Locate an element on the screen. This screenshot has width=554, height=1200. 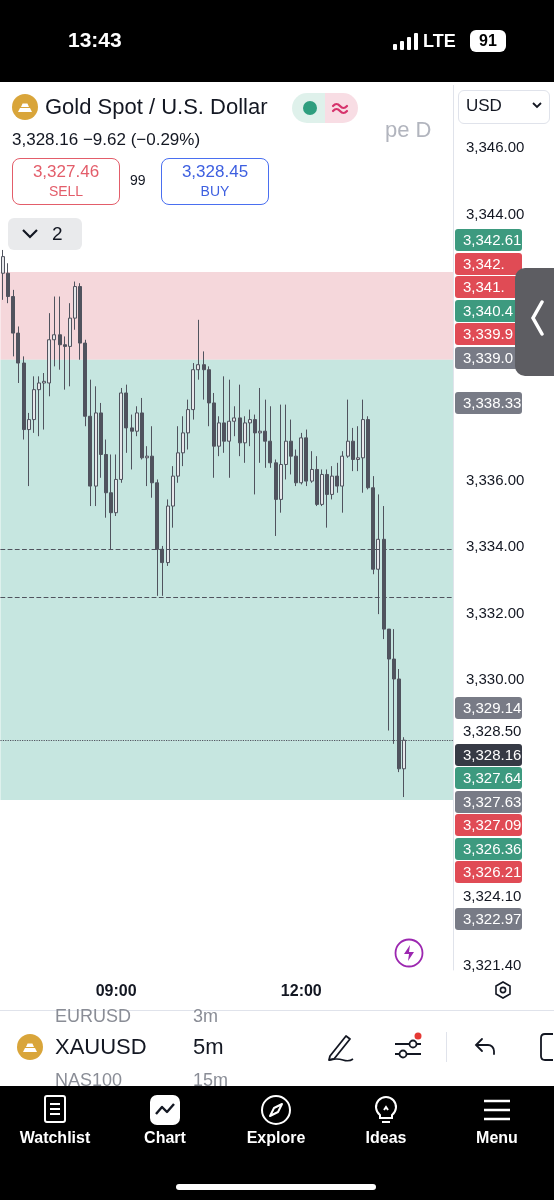
text: 3,328.16 is located at coordinates (488, 754).